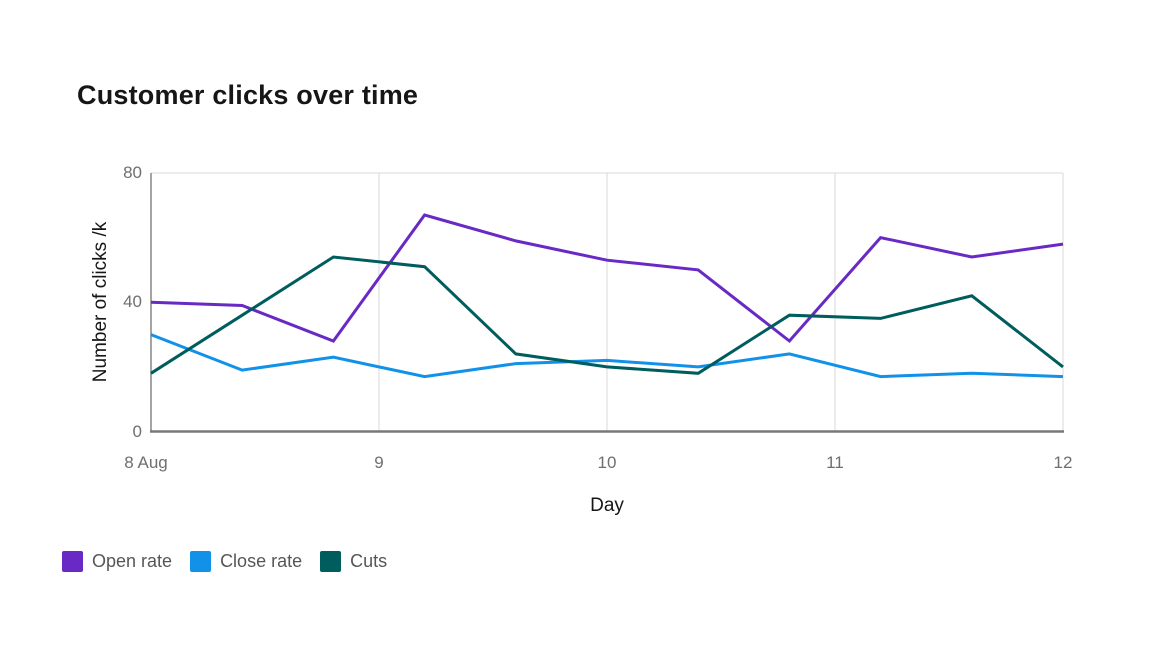  I want to click on legend-item-cuts: Cuts, so click(353, 561).